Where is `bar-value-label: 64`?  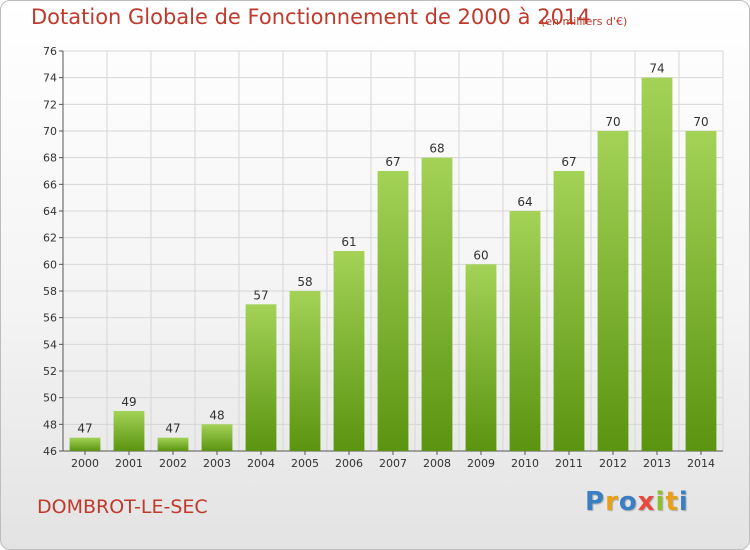
bar-value-label: 64 is located at coordinates (524, 202).